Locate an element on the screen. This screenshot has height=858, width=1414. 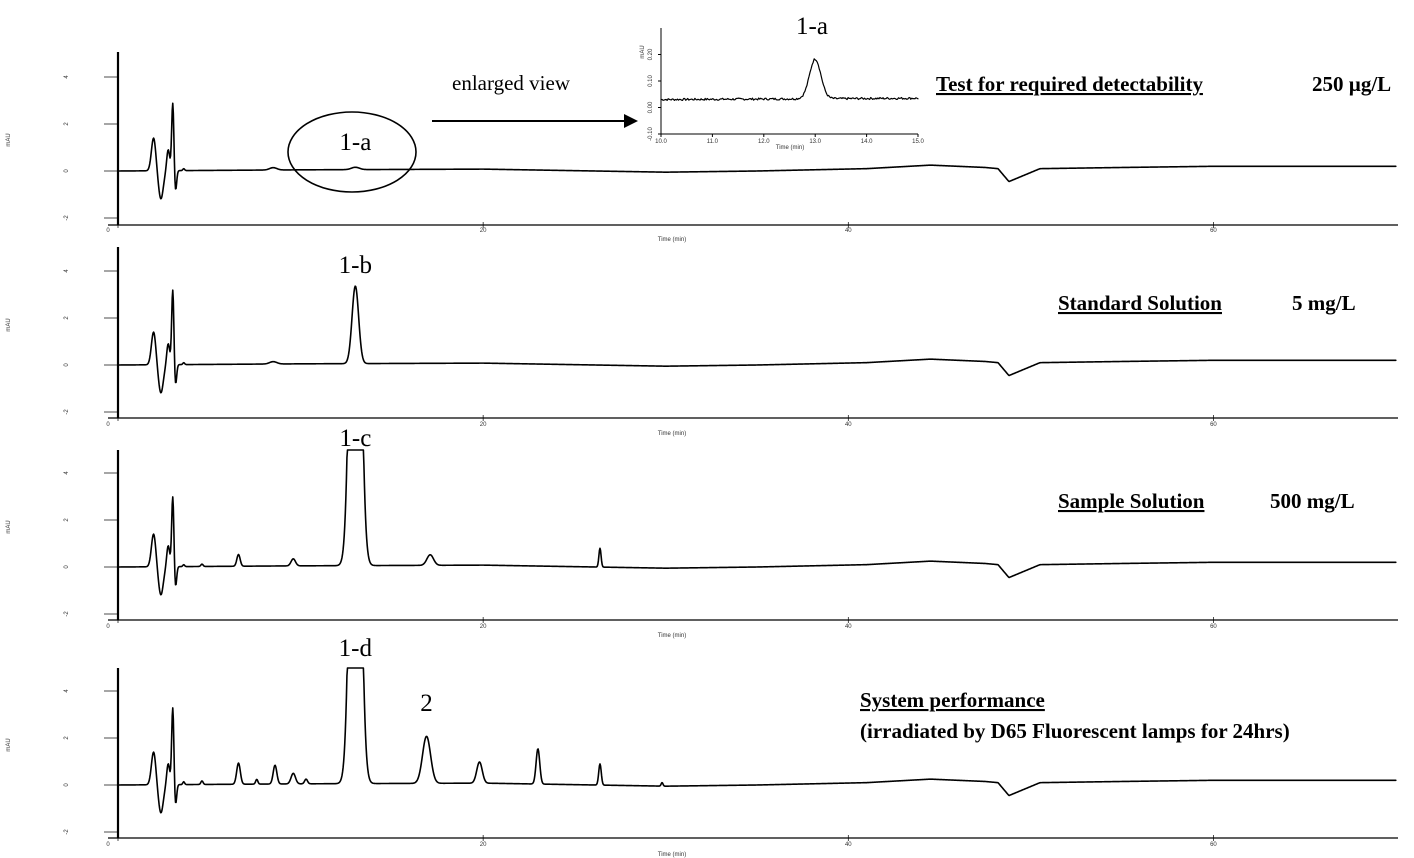
inset-x-tick-label: 12.0 is located at coordinates (764, 142).